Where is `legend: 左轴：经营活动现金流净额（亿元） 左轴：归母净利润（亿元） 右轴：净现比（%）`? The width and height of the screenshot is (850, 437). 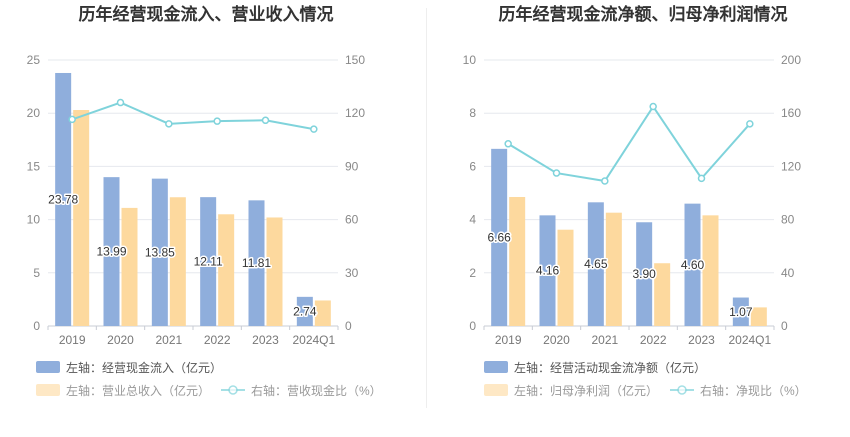 legend: 左轴：经营活动现金流净额（亿元） 左轴：归母净利润（亿元） 右轴：净现比（%） is located at coordinates (645, 379).